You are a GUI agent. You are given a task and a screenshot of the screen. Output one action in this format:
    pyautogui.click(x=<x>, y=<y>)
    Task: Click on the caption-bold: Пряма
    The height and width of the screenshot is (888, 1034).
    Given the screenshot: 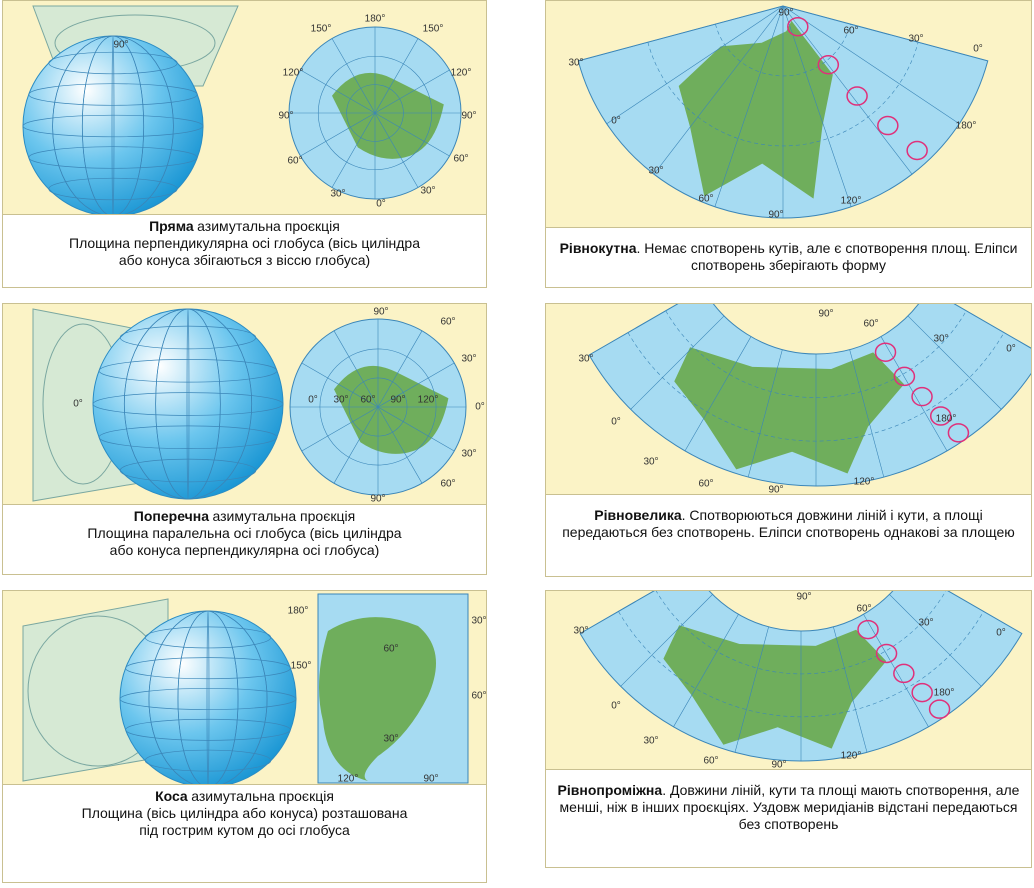 What is the action you would take?
    pyautogui.click(x=171, y=226)
    